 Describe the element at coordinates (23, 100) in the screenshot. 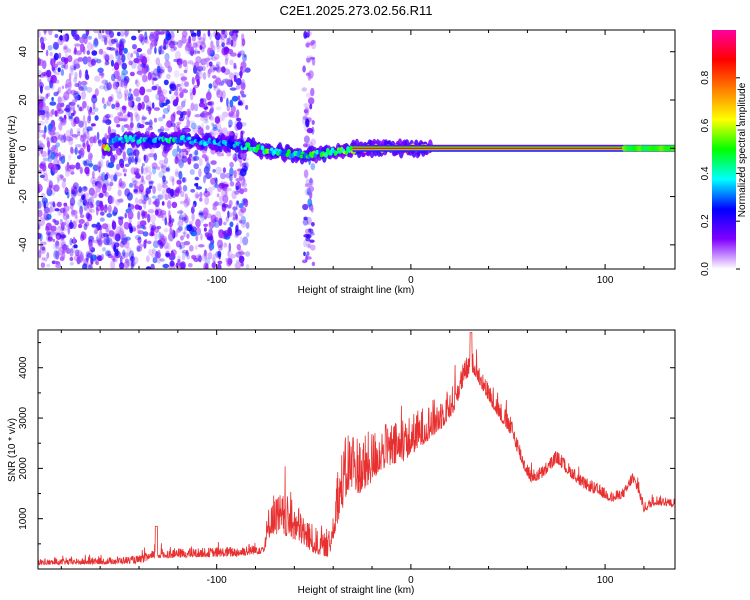

I see `y-tick-label: 20` at that location.